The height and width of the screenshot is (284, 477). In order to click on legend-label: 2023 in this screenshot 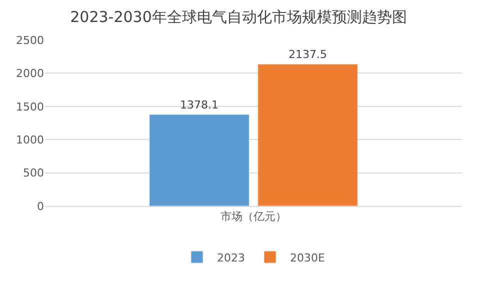, I will do `click(231, 257)`.